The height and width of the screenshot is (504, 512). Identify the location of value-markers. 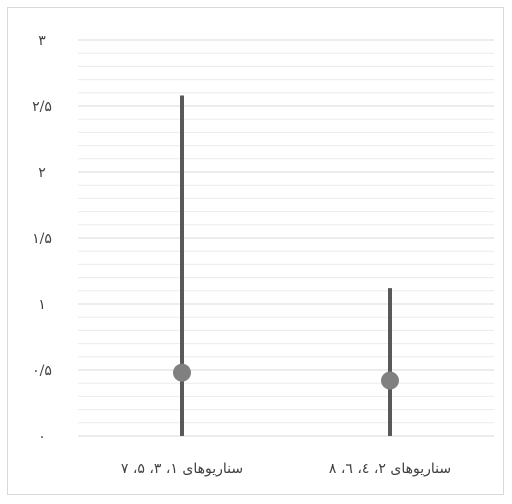
(286, 377).